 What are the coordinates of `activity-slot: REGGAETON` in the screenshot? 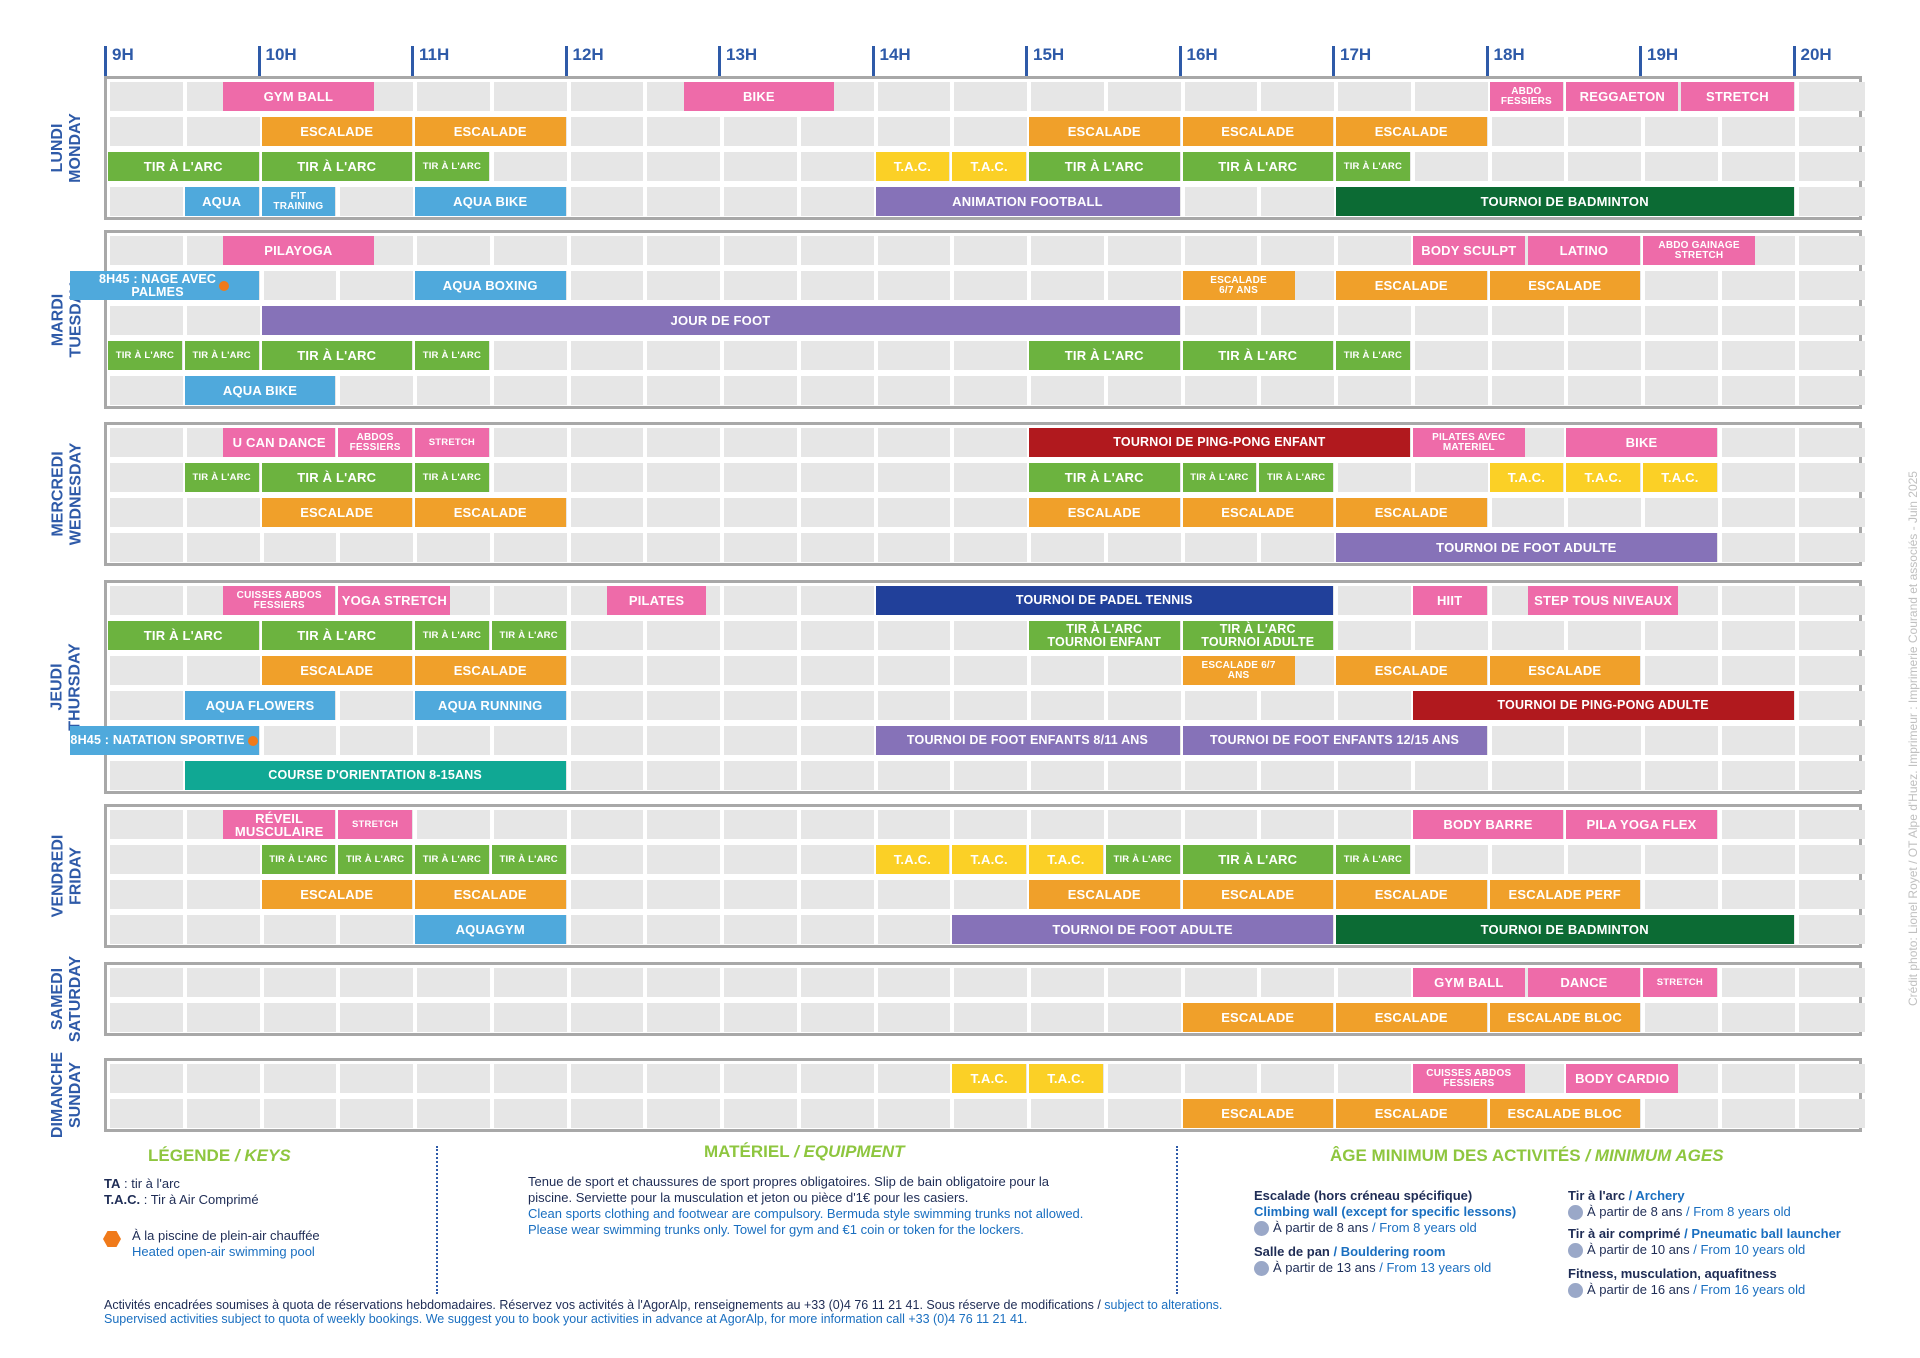 It's located at (1622, 96).